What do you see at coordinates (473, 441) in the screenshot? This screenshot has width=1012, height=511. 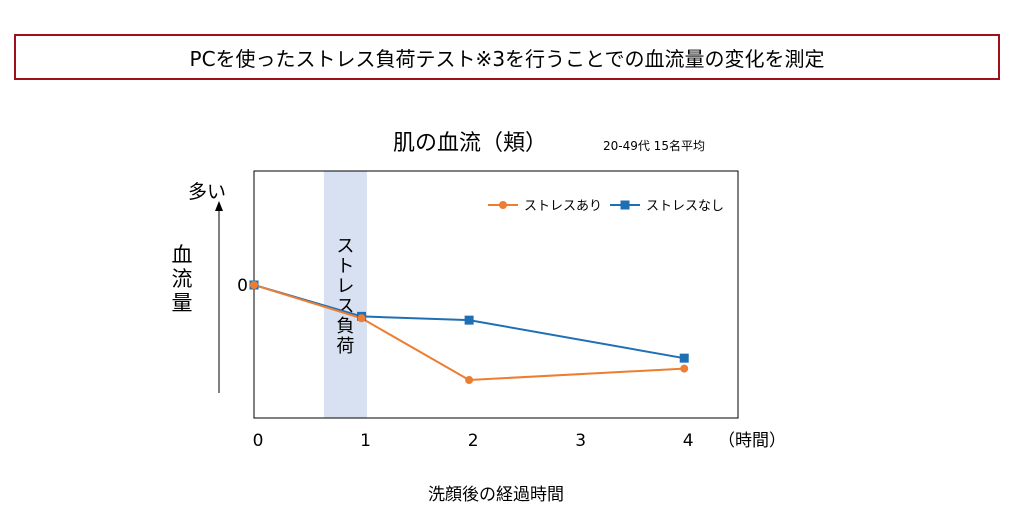 I see `x-tick-label: 2` at bounding box center [473, 441].